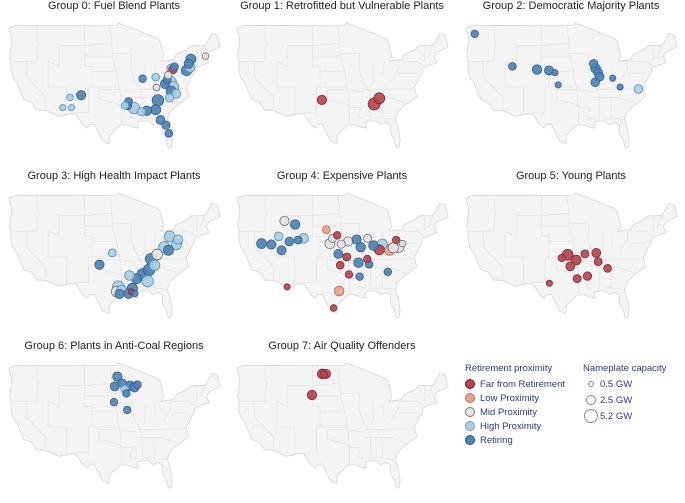  Describe the element at coordinates (616, 400) in the screenshot. I see `capacity-label-mid: 2.5 GW` at that location.